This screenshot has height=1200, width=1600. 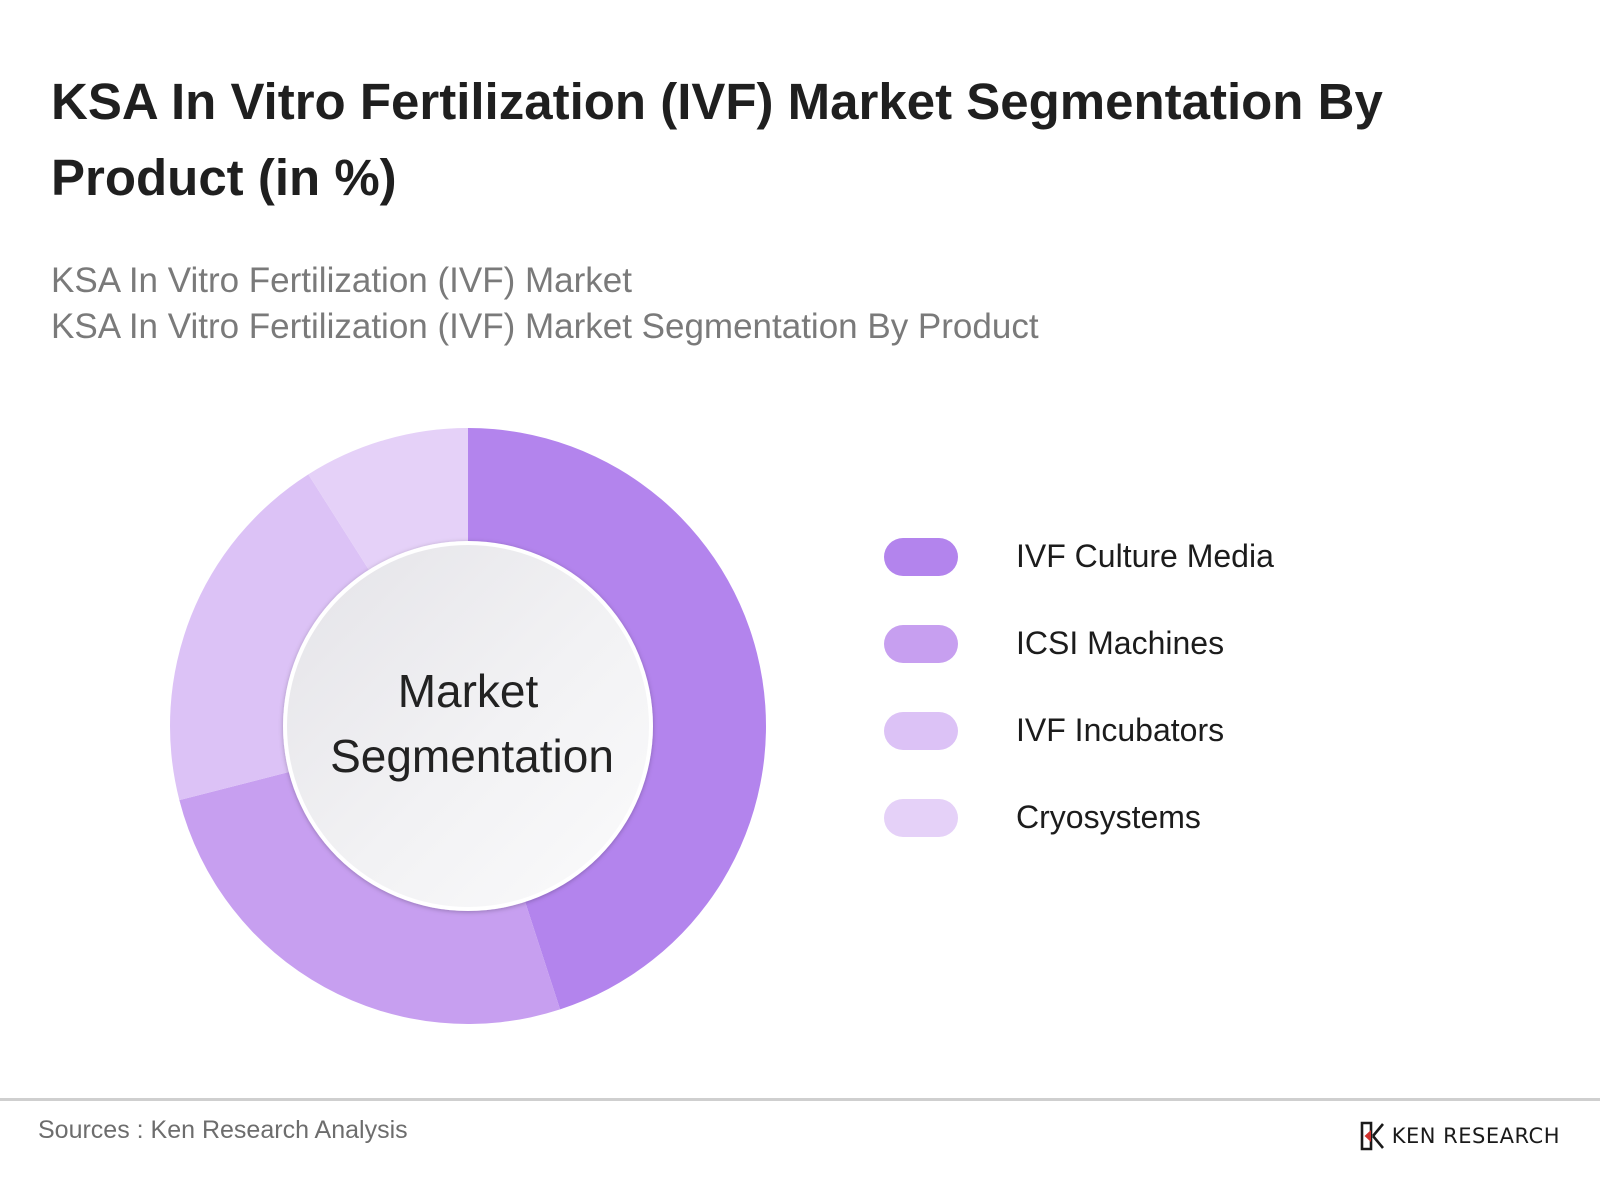 What do you see at coordinates (1372, 1136) in the screenshot?
I see `ken-research-logo-icon` at bounding box center [1372, 1136].